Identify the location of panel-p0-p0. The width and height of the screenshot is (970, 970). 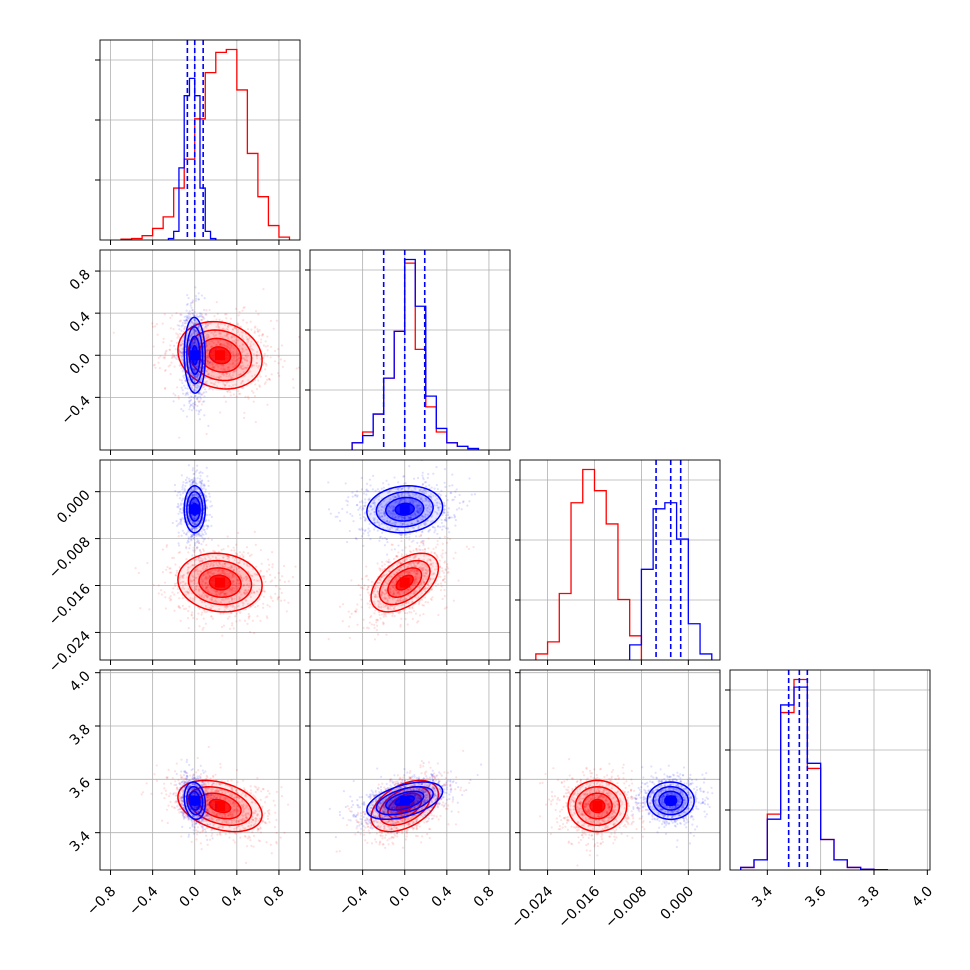
(198, 142).